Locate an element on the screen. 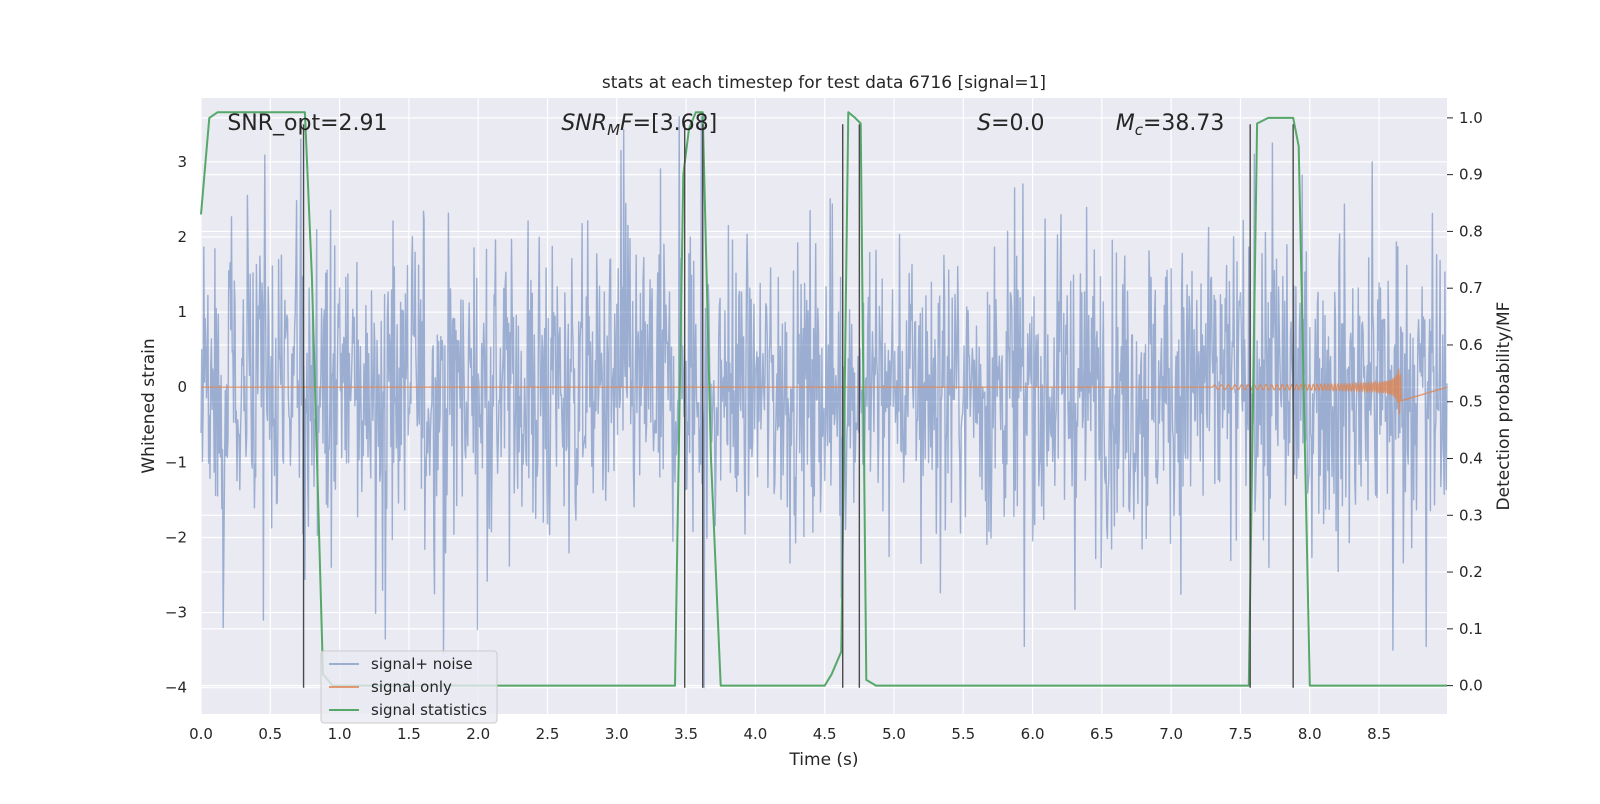 The width and height of the screenshot is (1600, 804). y-tick-label-left: 2 is located at coordinates (182, 237).